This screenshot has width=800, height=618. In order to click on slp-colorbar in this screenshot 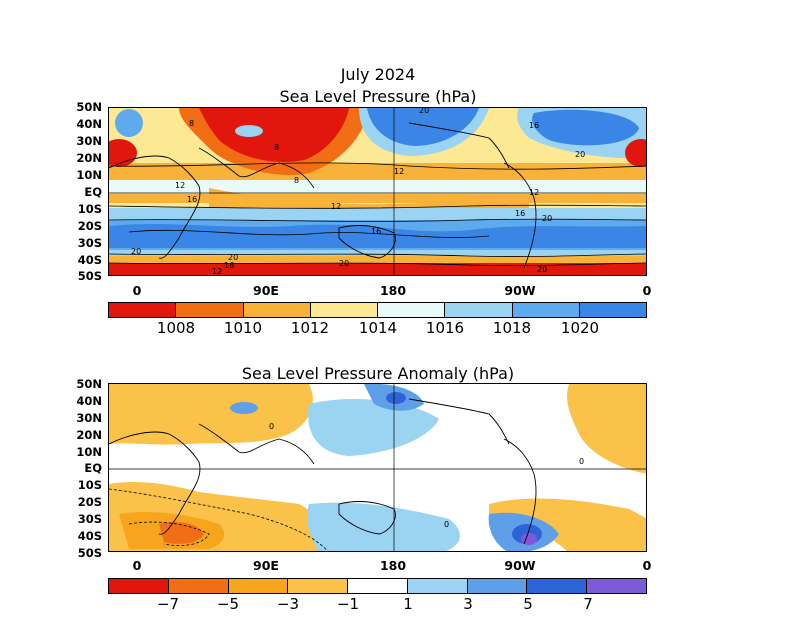, I will do `click(377, 310)`.